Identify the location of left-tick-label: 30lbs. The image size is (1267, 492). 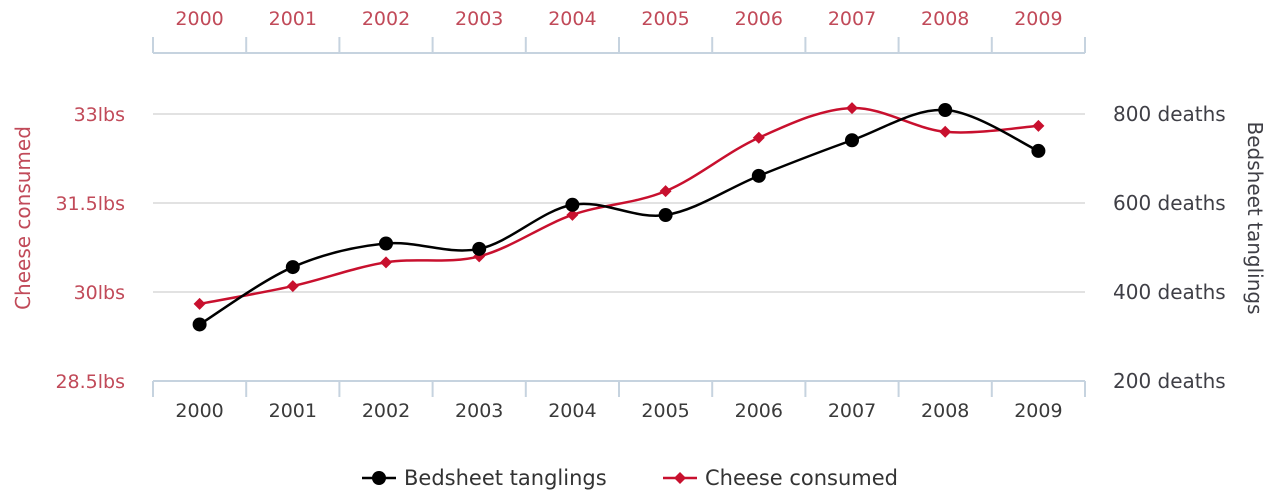
(99, 293).